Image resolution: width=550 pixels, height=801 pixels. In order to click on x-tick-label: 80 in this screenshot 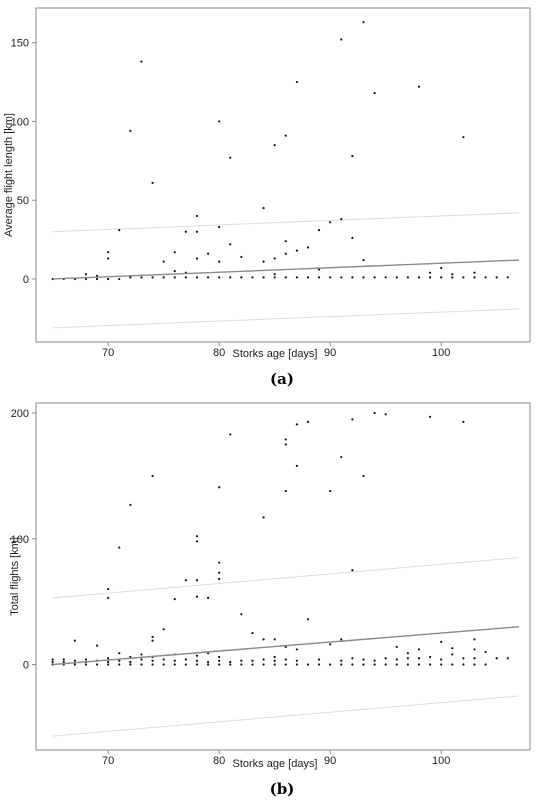, I will do `click(219, 761)`.